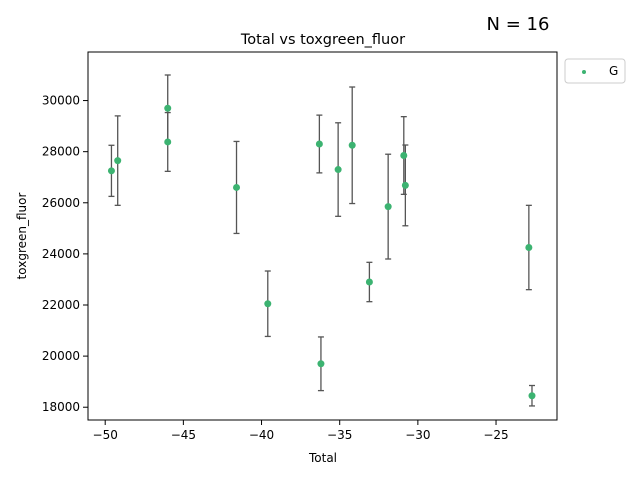 The height and width of the screenshot is (480, 640). Describe the element at coordinates (417, 435) in the screenshot. I see `x-tick-label: −30` at that location.